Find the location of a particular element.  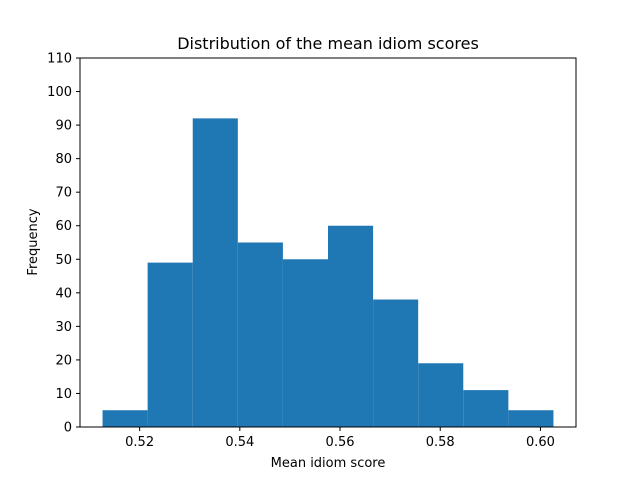

y-tick-label: 80 is located at coordinates (63, 159).